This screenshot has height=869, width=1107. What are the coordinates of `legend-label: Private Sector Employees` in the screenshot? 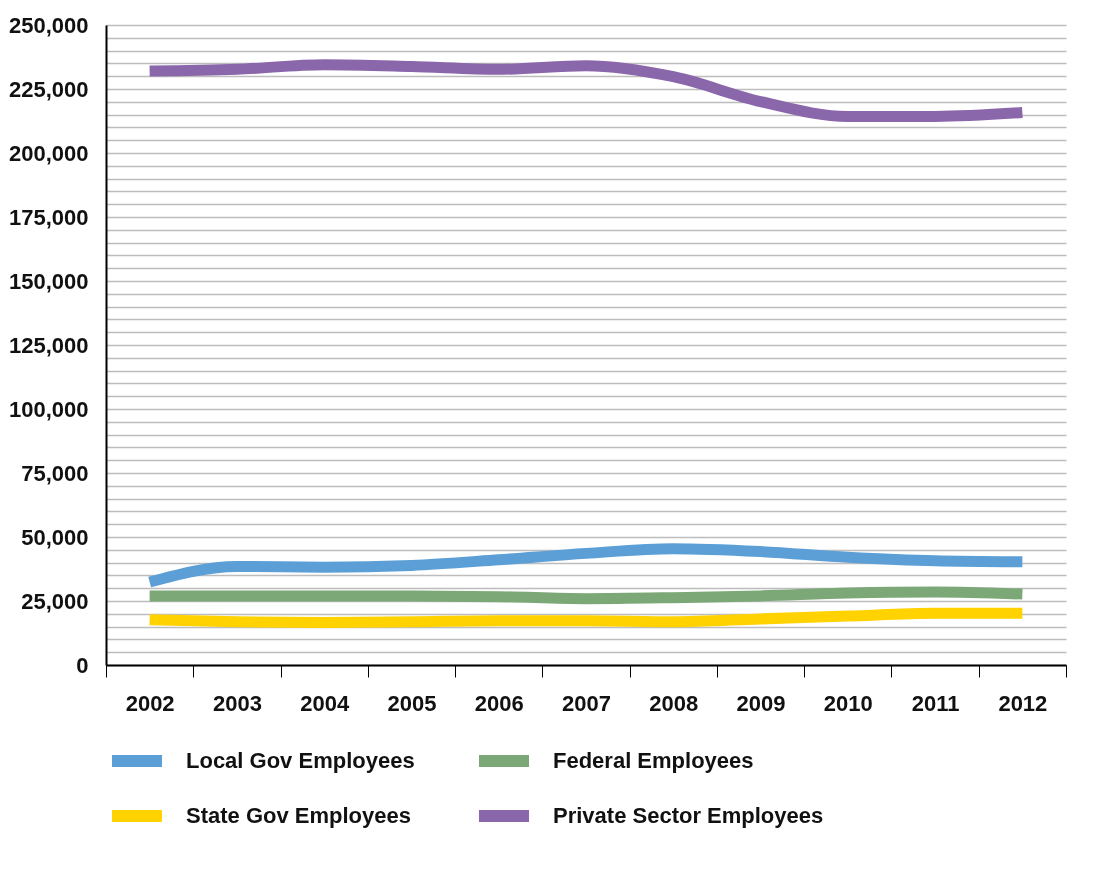 It's located at (688, 815).